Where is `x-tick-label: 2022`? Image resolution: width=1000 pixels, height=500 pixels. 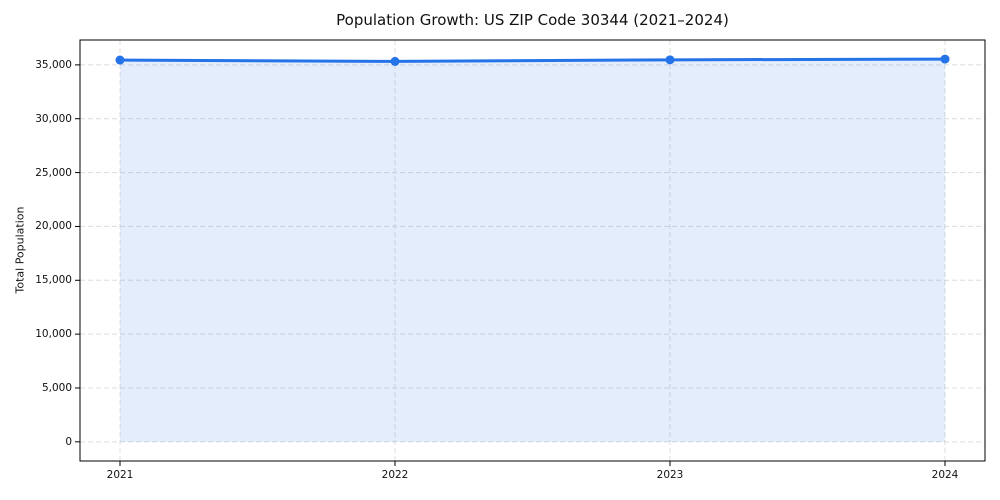
x-tick-label: 2022 is located at coordinates (395, 475).